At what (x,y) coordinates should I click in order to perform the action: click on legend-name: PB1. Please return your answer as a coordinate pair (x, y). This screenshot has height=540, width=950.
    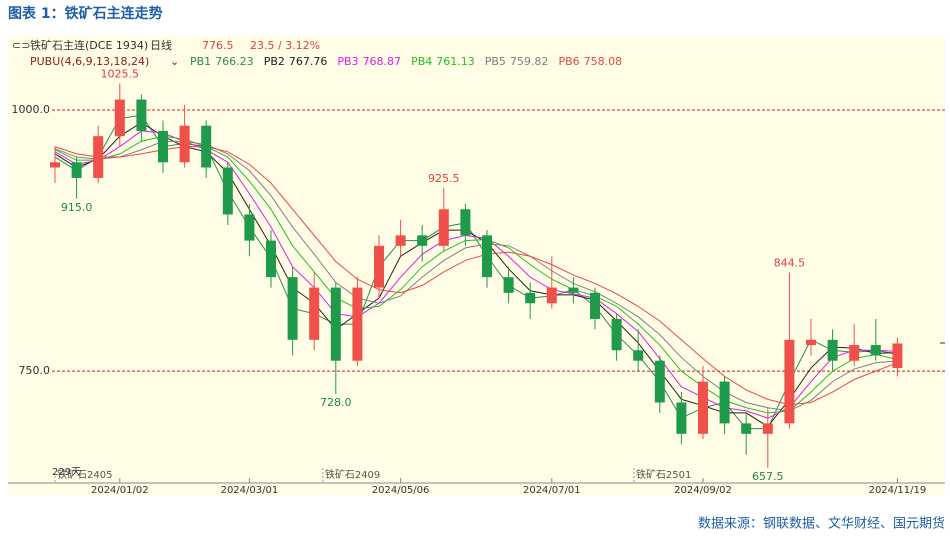
    Looking at the image, I should click on (200, 61).